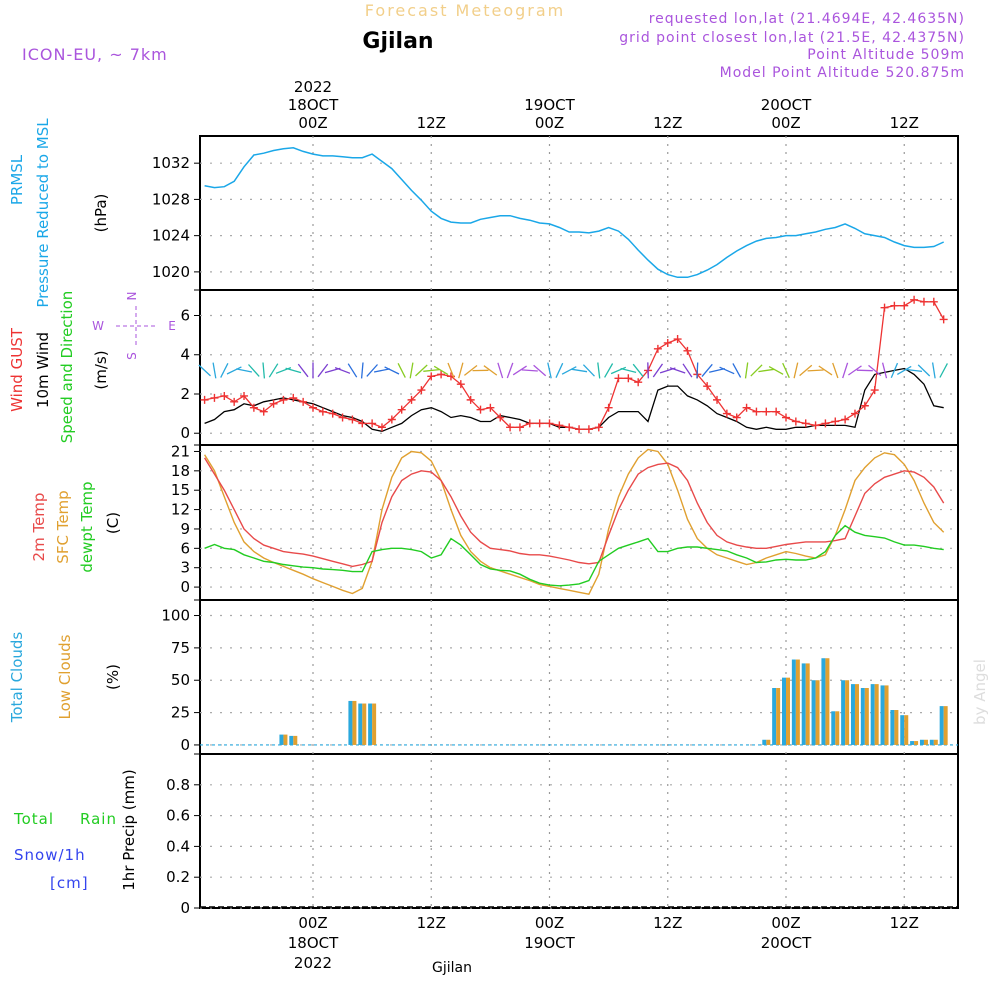 The width and height of the screenshot is (1000, 1000). I want to click on clouds-unit: (%), so click(113, 677).